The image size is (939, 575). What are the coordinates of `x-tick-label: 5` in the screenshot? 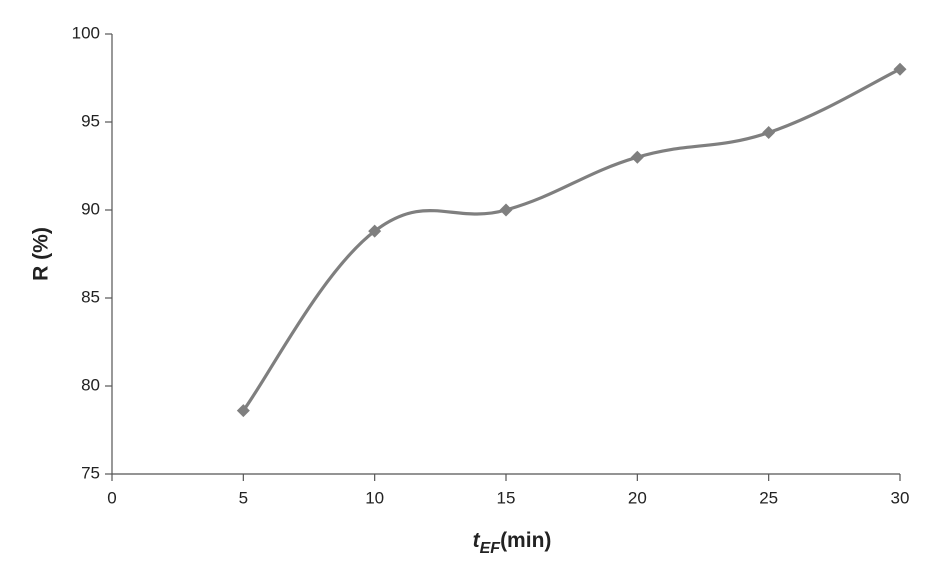 It's located at (243, 497).